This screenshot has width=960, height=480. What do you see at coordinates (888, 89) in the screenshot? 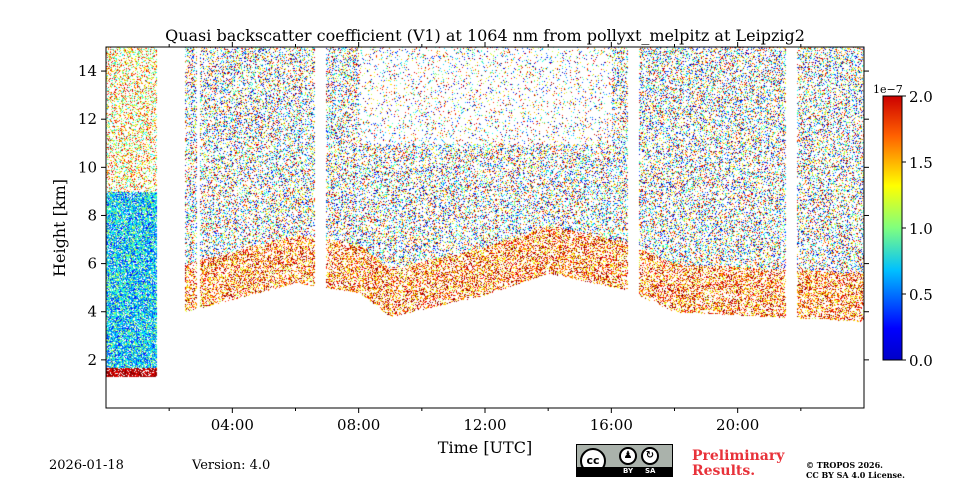
I see `colorbar-scale-label: 1e−7` at bounding box center [888, 89].